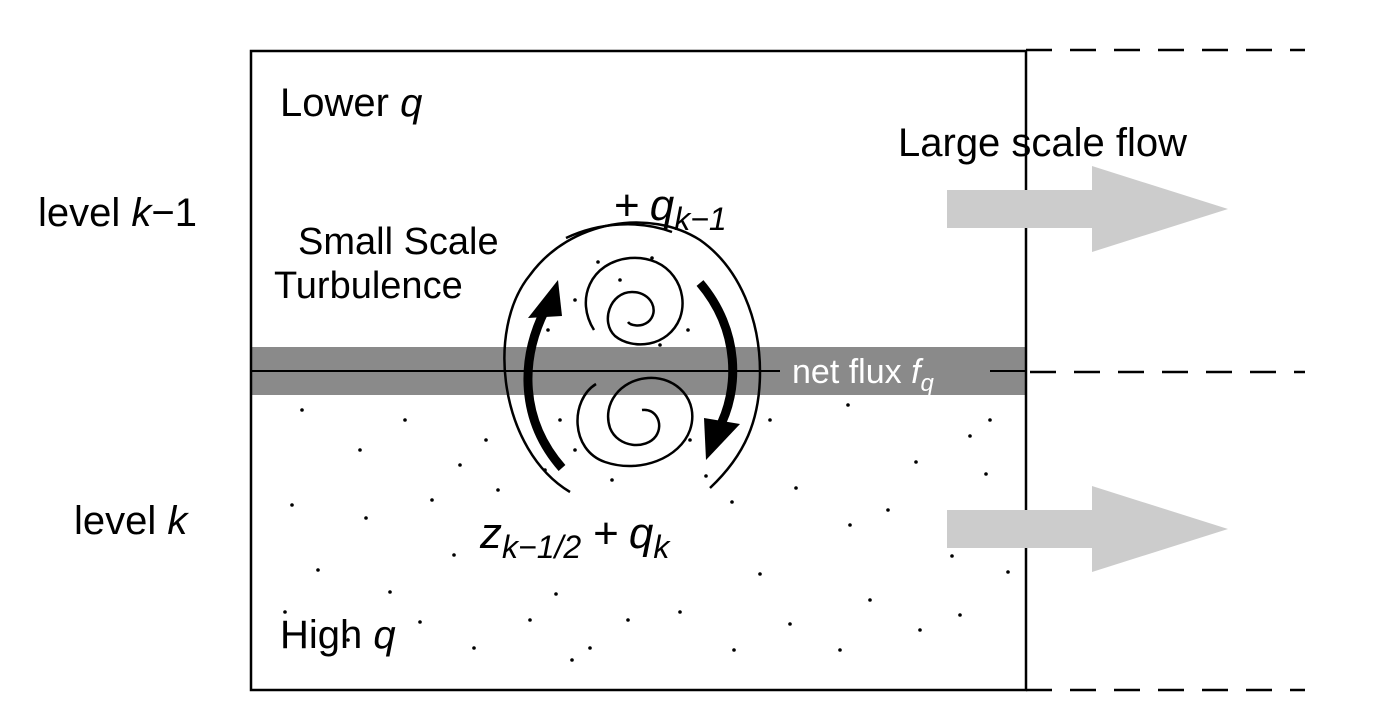 Image resolution: width=1384 pixels, height=726 pixels. Describe the element at coordinates (338, 635) in the screenshot. I see `high-q-label: High q` at that location.